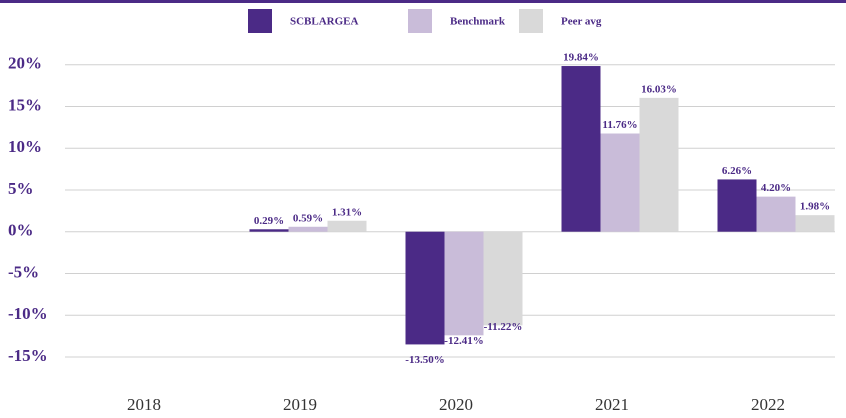 The height and width of the screenshot is (418, 846). What do you see at coordinates (581, 58) in the screenshot?
I see `data-label: 19.84%` at bounding box center [581, 58].